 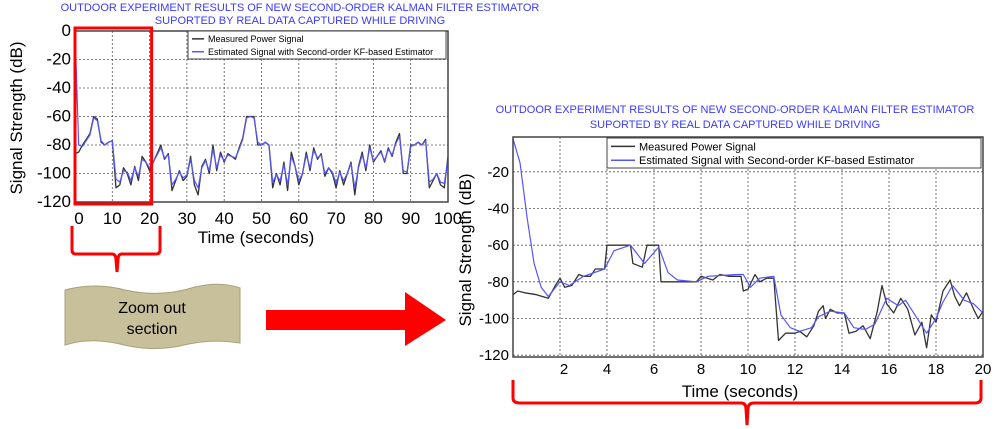 What do you see at coordinates (256, 237) in the screenshot?
I see `overview-x-label: Time (seconds)` at bounding box center [256, 237].